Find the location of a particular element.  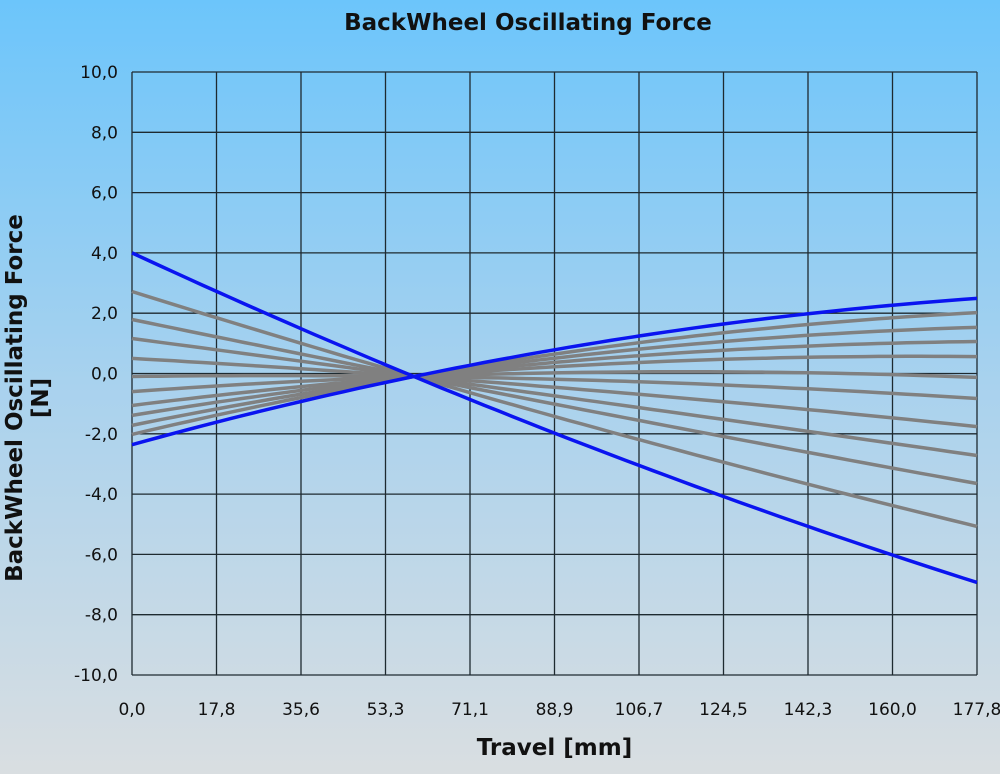

x-tick-label: 35,6 is located at coordinates (301, 710).